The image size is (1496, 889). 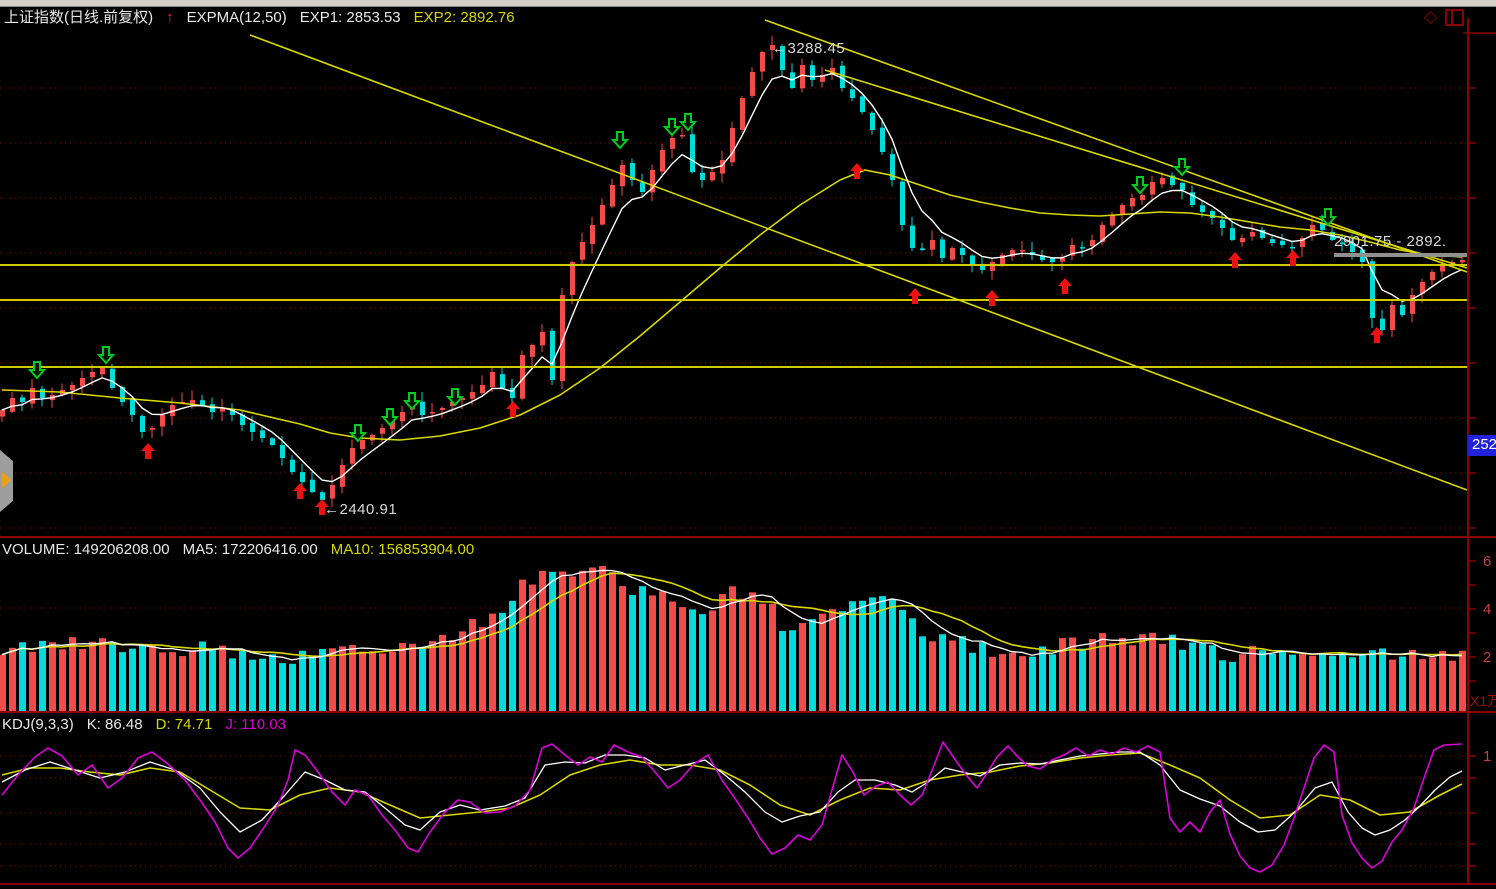 I want to click on kdj-name: KDJ(9,3,3), so click(x=38, y=724).